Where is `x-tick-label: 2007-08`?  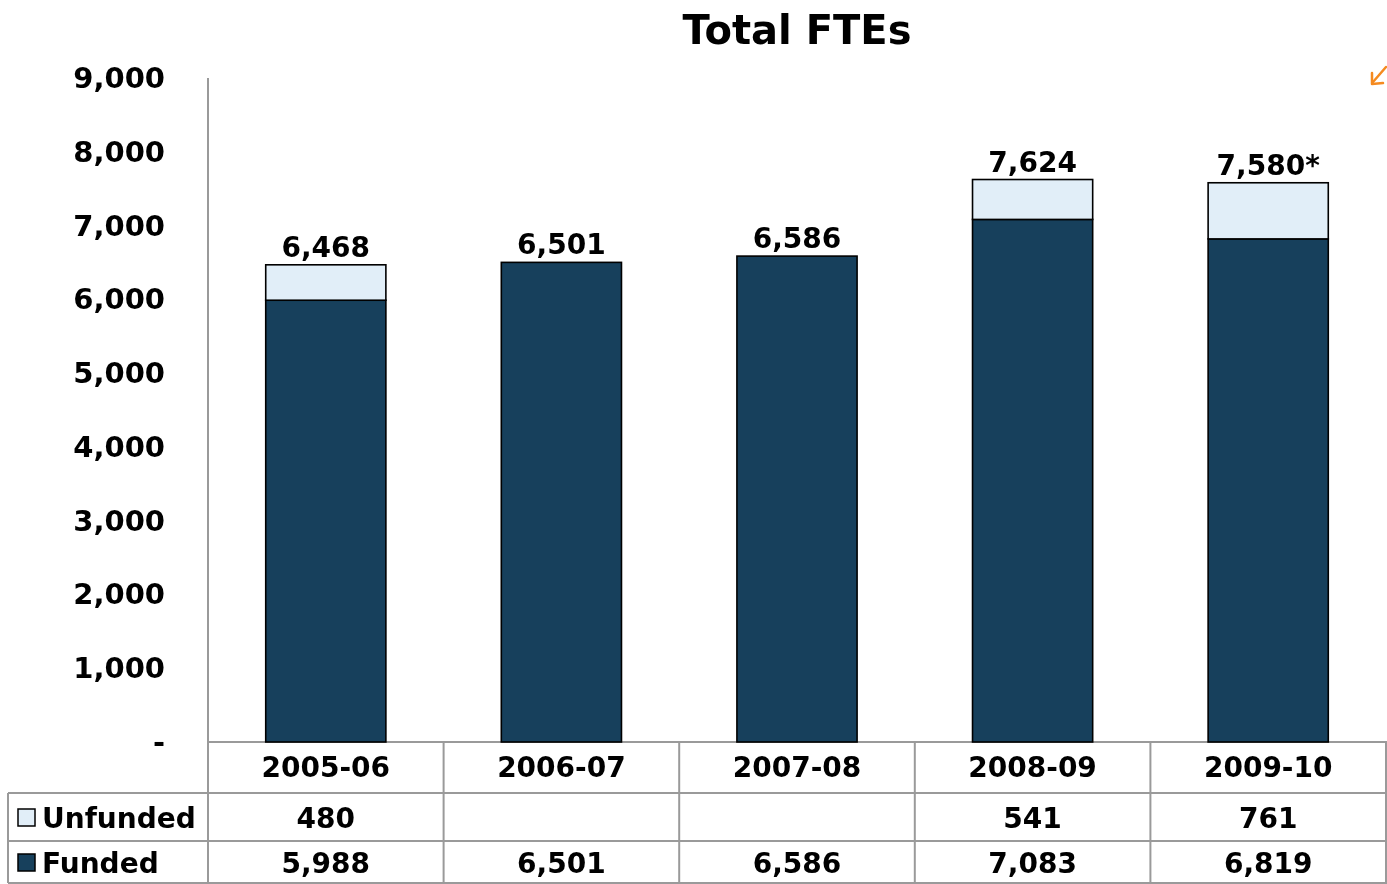
x-tick-label: 2007-08 is located at coordinates (797, 767).